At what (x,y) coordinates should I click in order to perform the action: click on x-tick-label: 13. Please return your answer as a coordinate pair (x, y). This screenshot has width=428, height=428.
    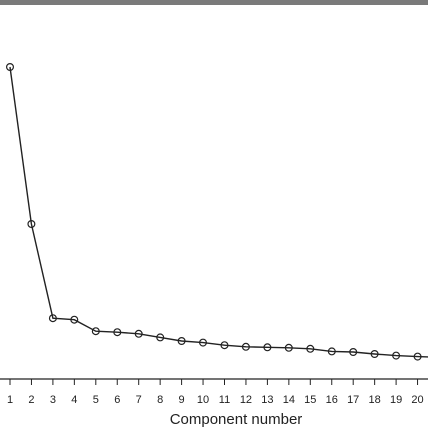
    Looking at the image, I should click on (267, 400).